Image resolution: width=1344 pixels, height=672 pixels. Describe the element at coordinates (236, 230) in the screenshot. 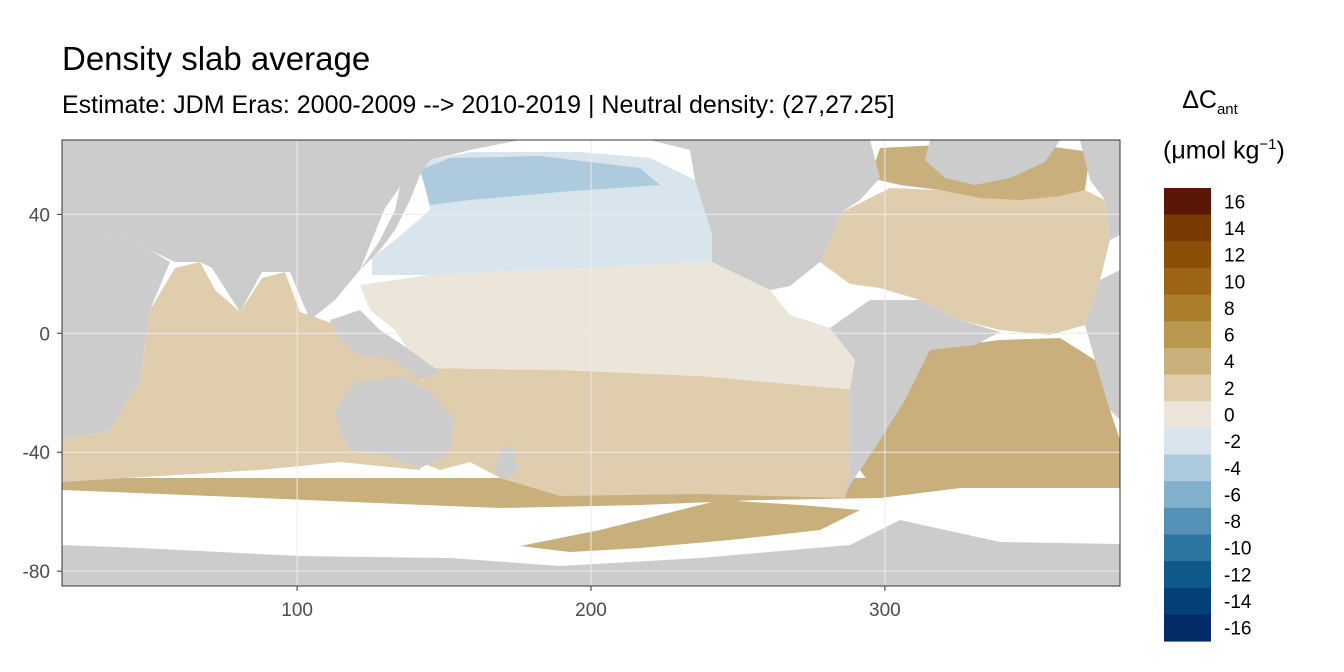

I see `eurasia-land` at that location.